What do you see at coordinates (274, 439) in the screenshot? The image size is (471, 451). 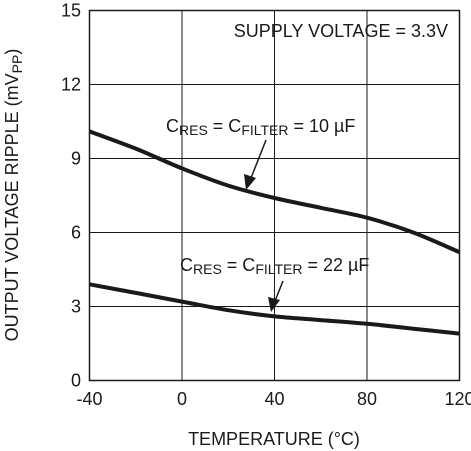 I see `x-axis-label: TEMPERATURE (°C)` at bounding box center [274, 439].